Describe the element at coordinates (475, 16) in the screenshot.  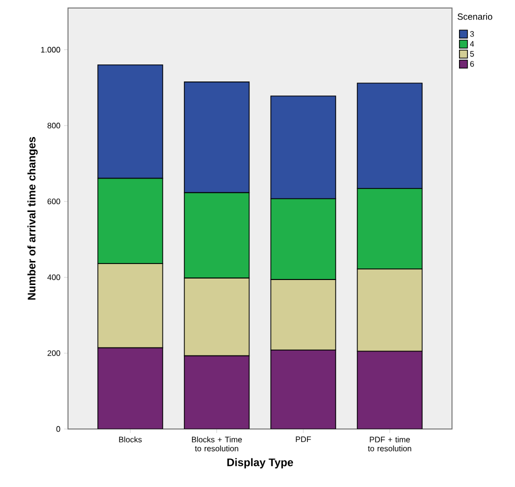
I see `legend-title: Scenario` at that location.